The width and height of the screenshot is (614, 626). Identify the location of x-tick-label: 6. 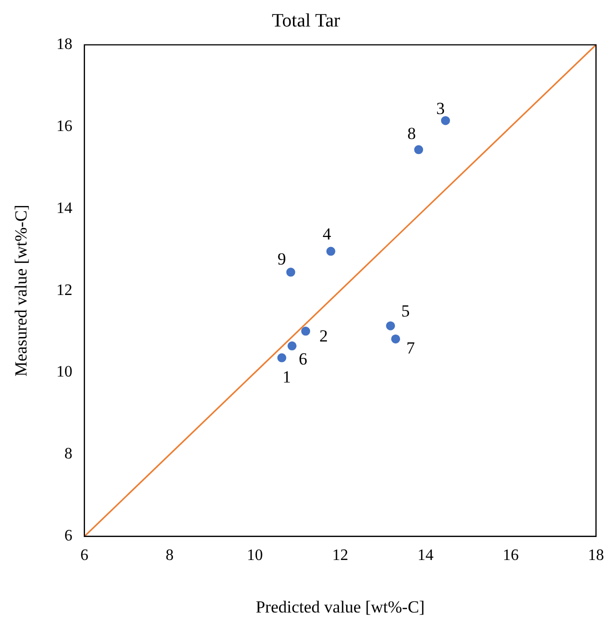
(84, 555).